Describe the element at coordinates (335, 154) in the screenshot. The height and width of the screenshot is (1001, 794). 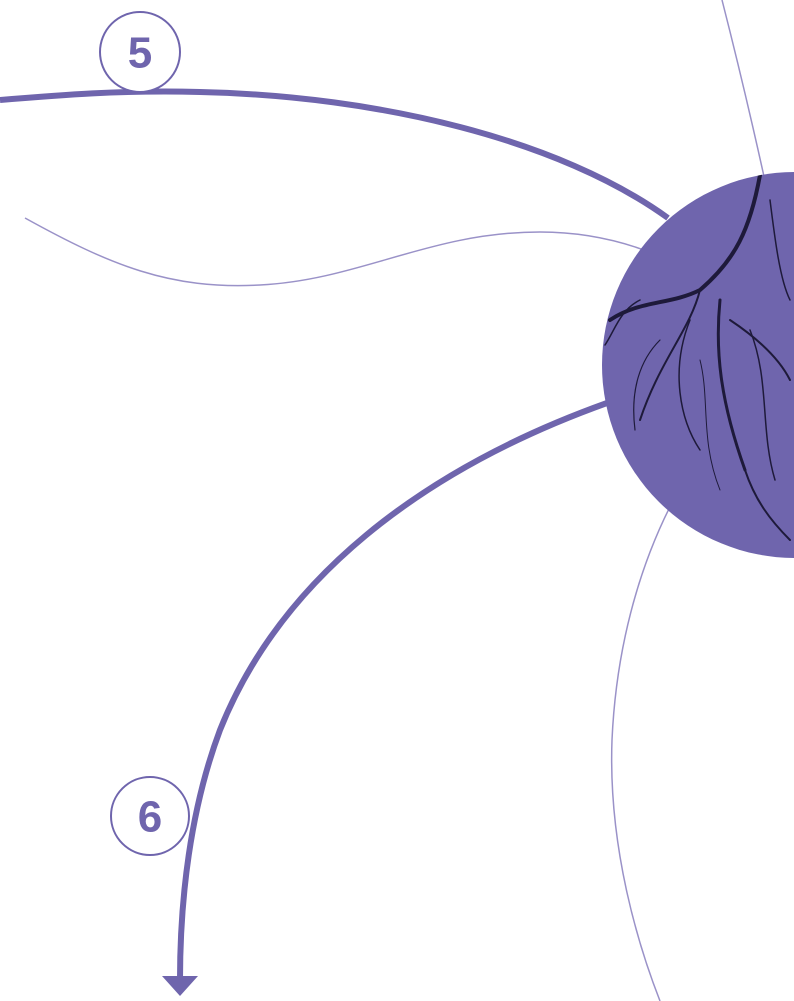
I see `thick-curve` at that location.